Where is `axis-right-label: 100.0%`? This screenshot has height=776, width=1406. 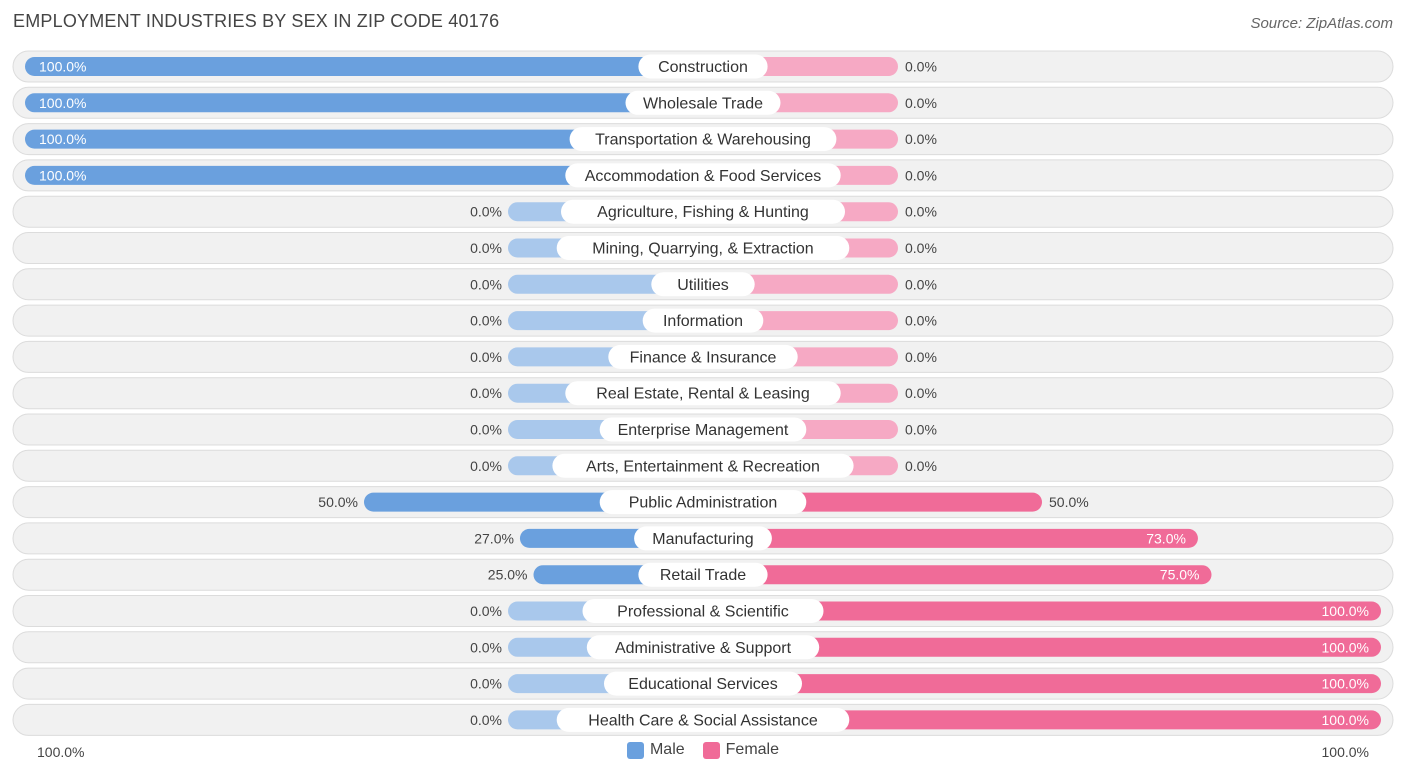 axis-right-label: 100.0% is located at coordinates (1345, 752).